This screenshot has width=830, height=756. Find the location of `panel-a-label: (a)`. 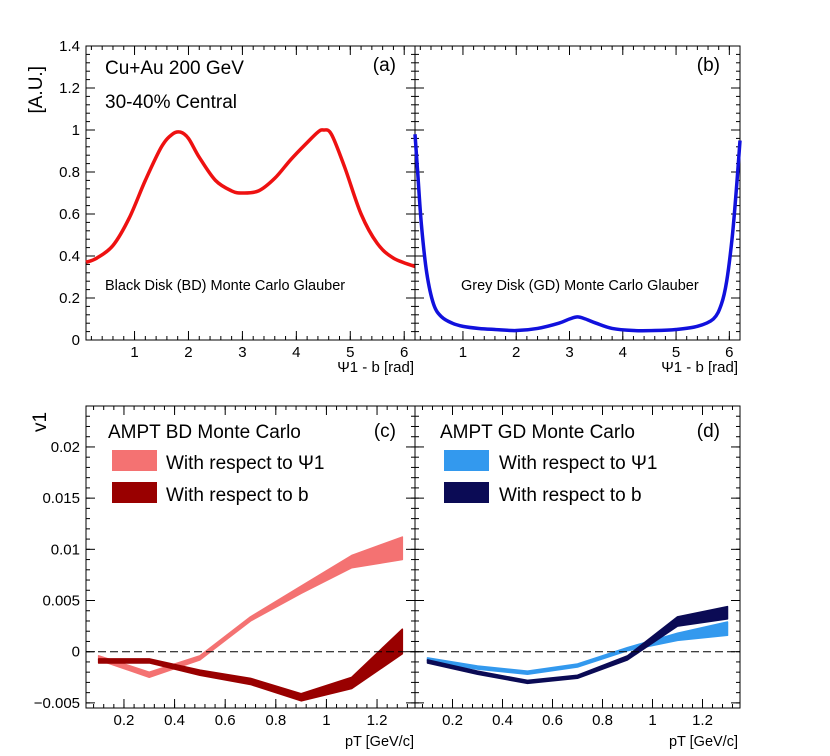

panel-a-label: (a) is located at coordinates (384, 65).